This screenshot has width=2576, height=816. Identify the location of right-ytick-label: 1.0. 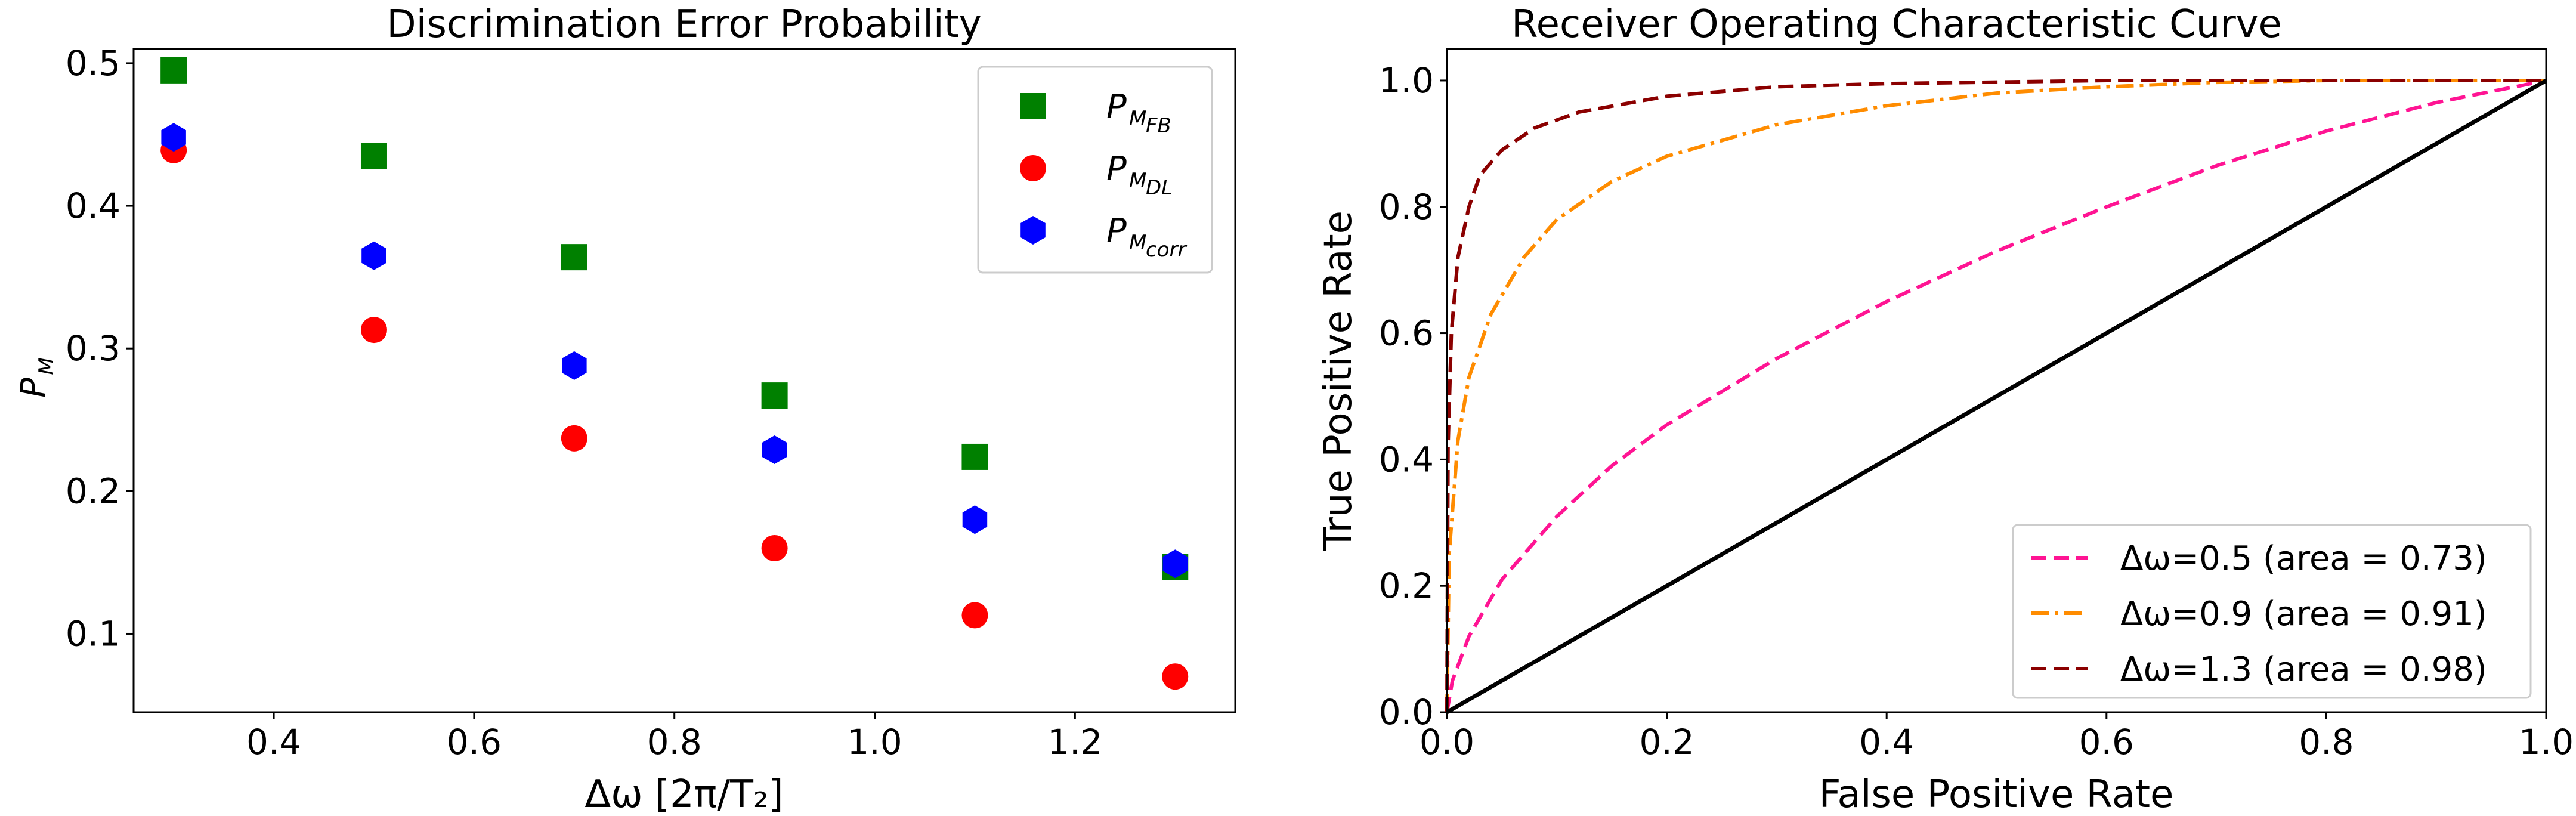
(1406, 80).